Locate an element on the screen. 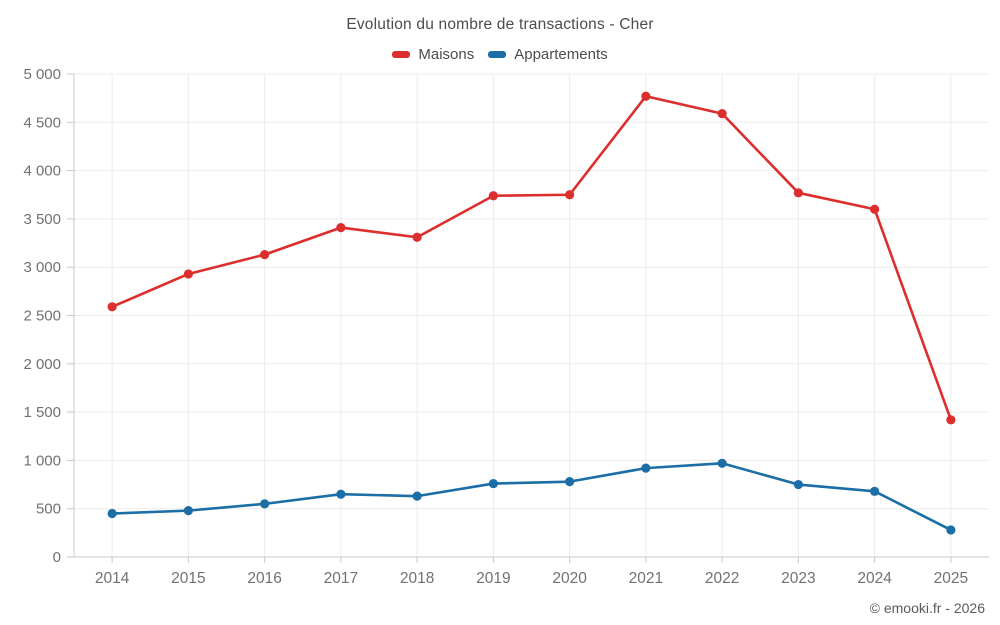  data-point-maisons-2024 is located at coordinates (875, 209).